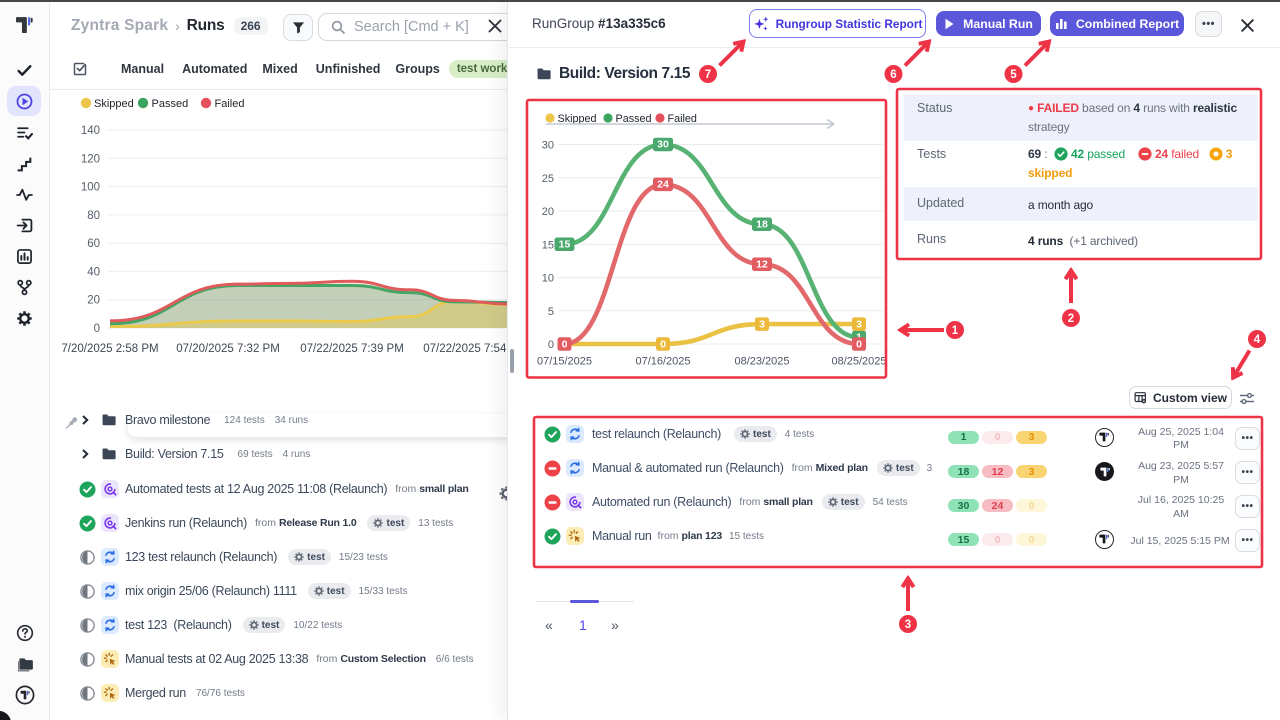  What do you see at coordinates (762, 265) in the screenshot?
I see `svg-text: 12` at bounding box center [762, 265].